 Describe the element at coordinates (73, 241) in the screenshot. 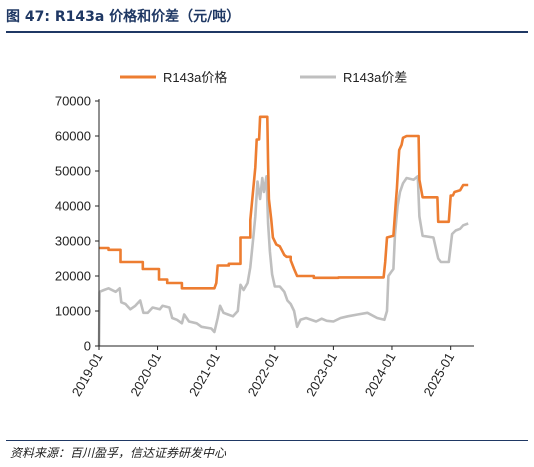

I see `y-tick-label: 30000` at that location.